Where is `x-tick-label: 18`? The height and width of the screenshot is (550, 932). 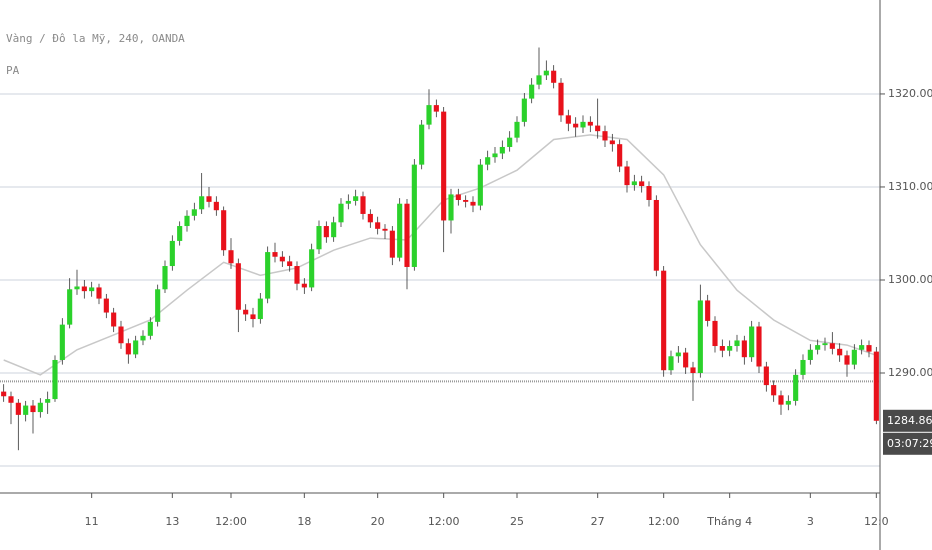 x-tick-label: 18 is located at coordinates (304, 521).